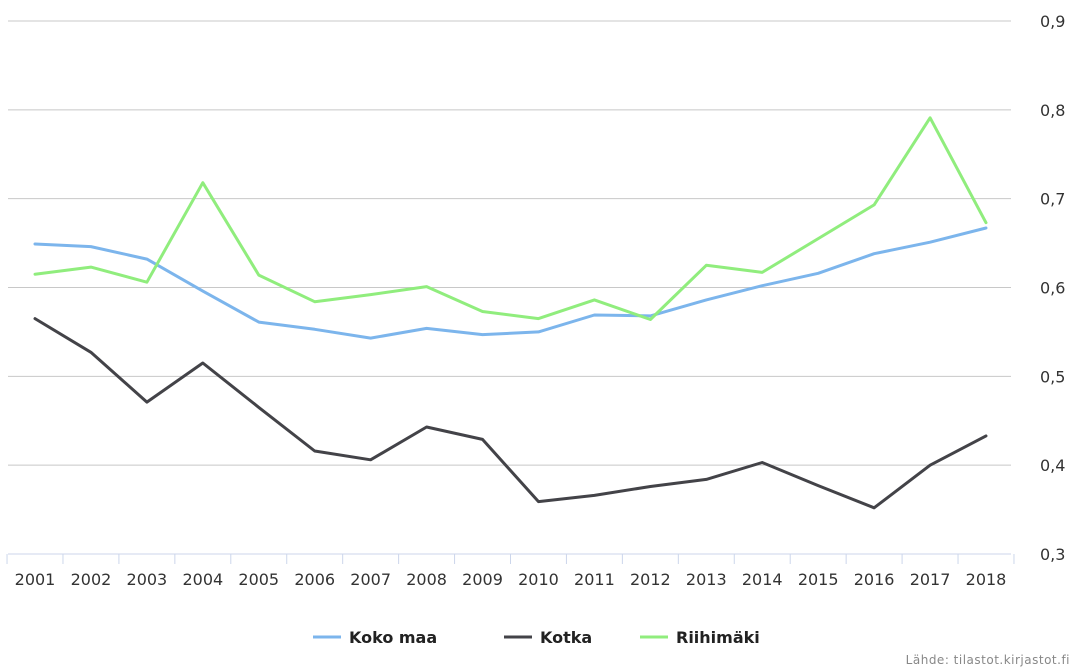 Image resolution: width=1077 pixels, height=669 pixels. Describe the element at coordinates (566, 637) in the screenshot. I see `legend-label: Kotka` at that location.